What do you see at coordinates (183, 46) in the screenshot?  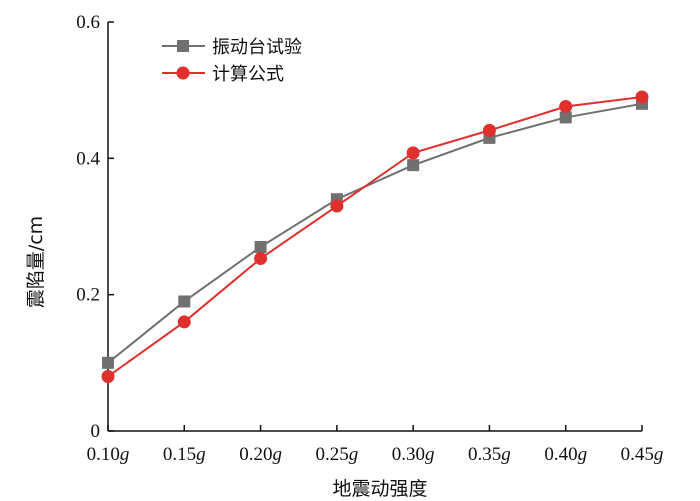 I see `legend-marker-experiment` at bounding box center [183, 46].